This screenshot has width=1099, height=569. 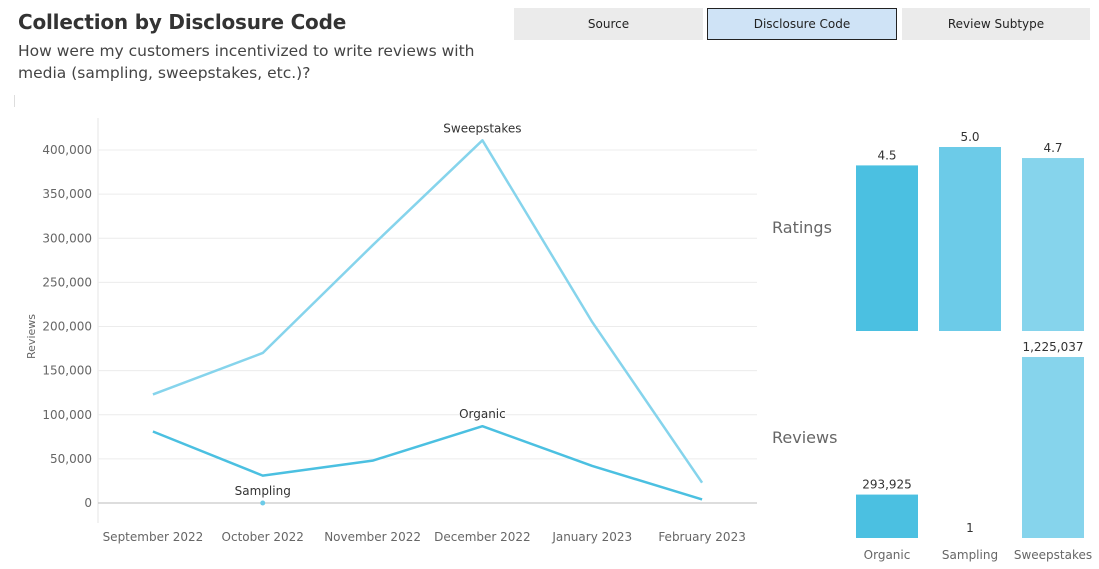 What do you see at coordinates (67, 194) in the screenshot?
I see `y-tick-label: 350,000` at bounding box center [67, 194].